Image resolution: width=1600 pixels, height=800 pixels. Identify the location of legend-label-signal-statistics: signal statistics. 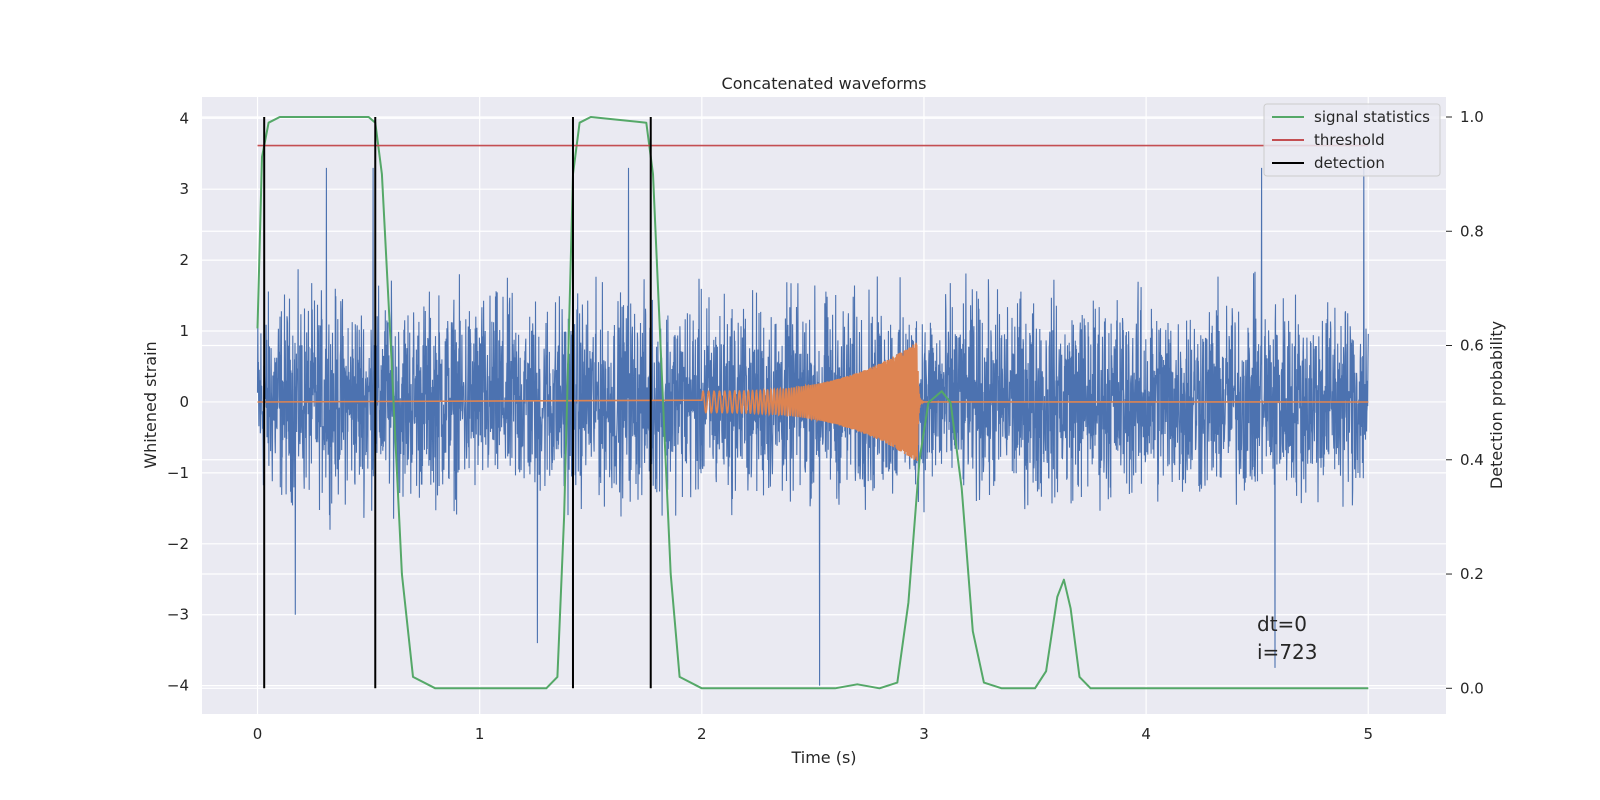
(1372, 117).